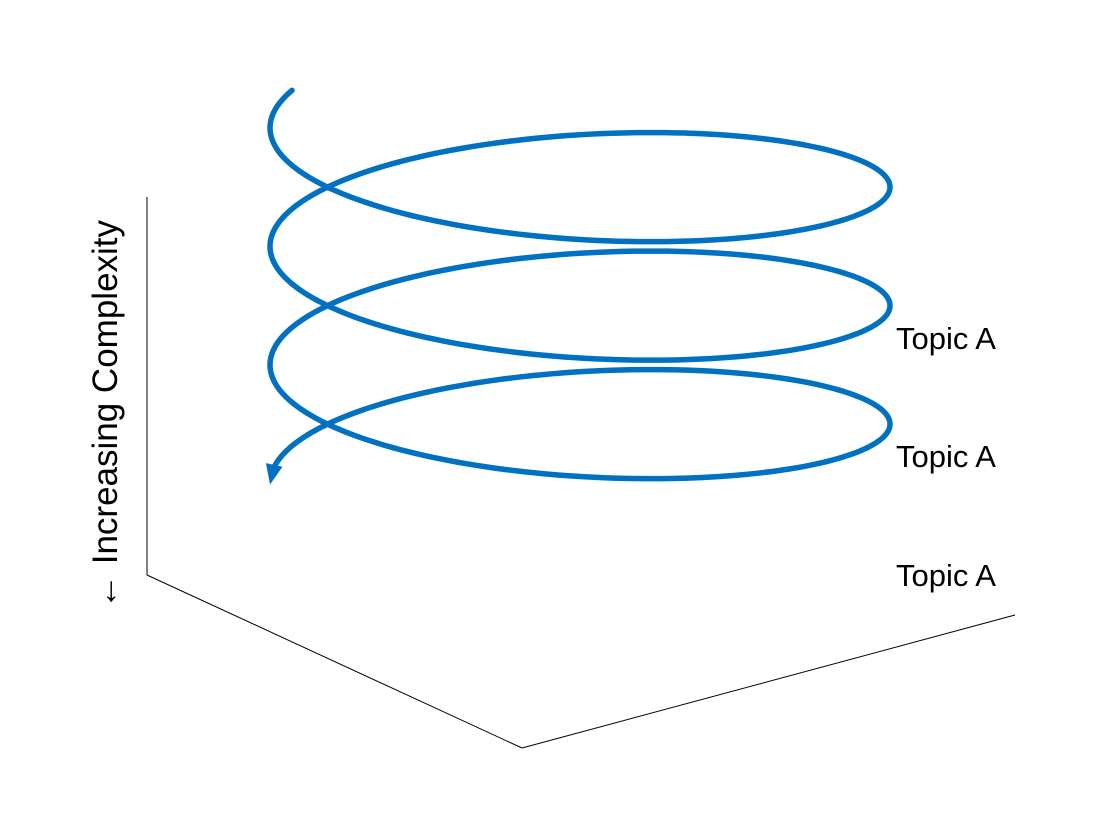 Image resolution: width=1120 pixels, height=840 pixels. What do you see at coordinates (105, 414) in the screenshot?
I see `axis-label: ← Increasing Complexity` at bounding box center [105, 414].